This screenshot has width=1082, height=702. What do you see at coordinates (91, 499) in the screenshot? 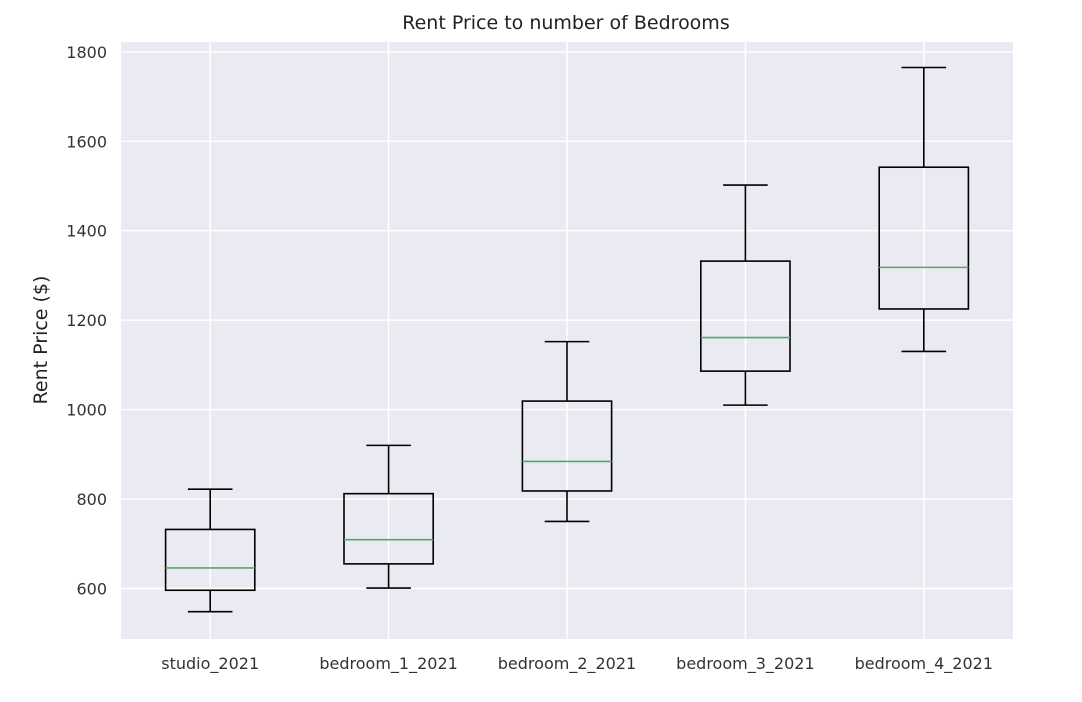
I see `y-tick-label: 800` at bounding box center [91, 499].